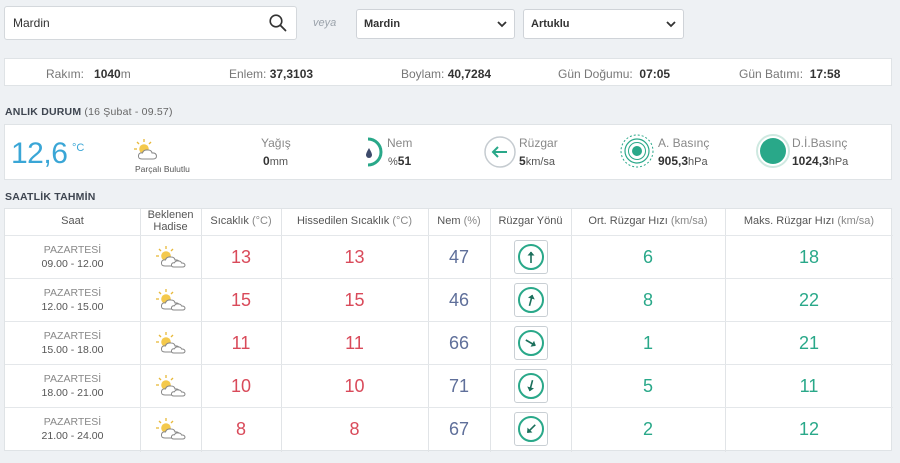  Describe the element at coordinates (550, 24) in the screenshot. I see `district-select-value: Artuklu` at that location.